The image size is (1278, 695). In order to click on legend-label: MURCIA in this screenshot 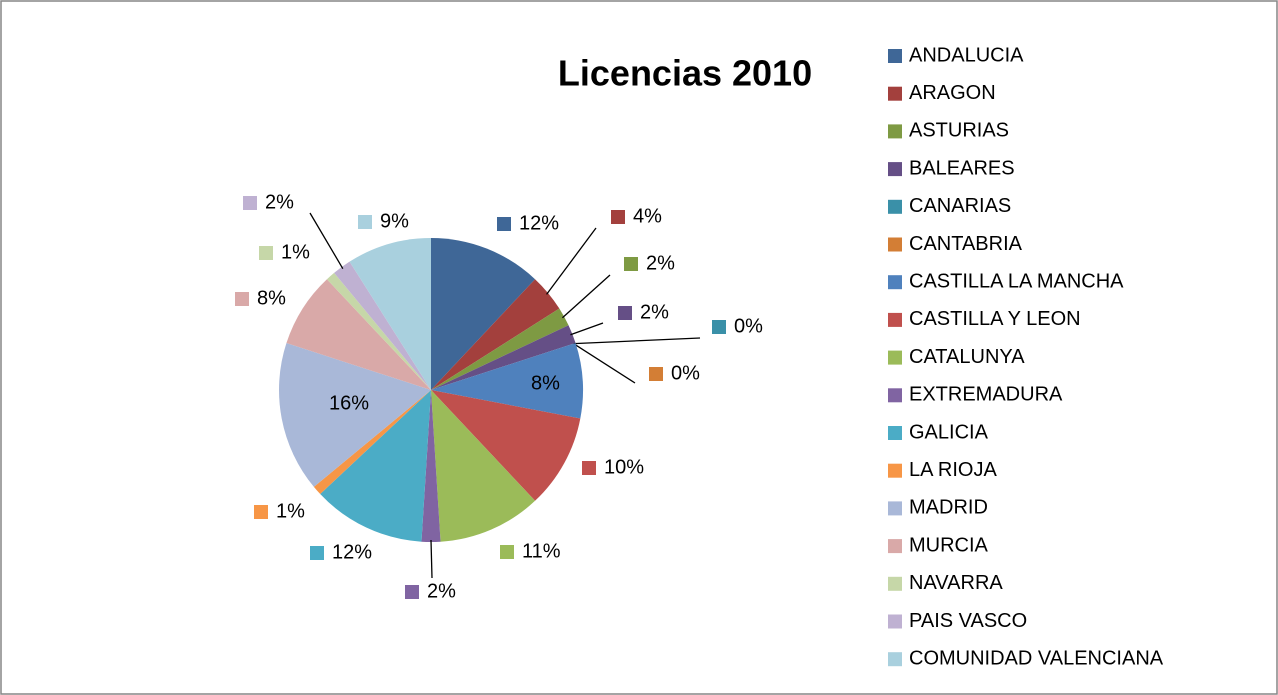, I will do `click(949, 545)`.